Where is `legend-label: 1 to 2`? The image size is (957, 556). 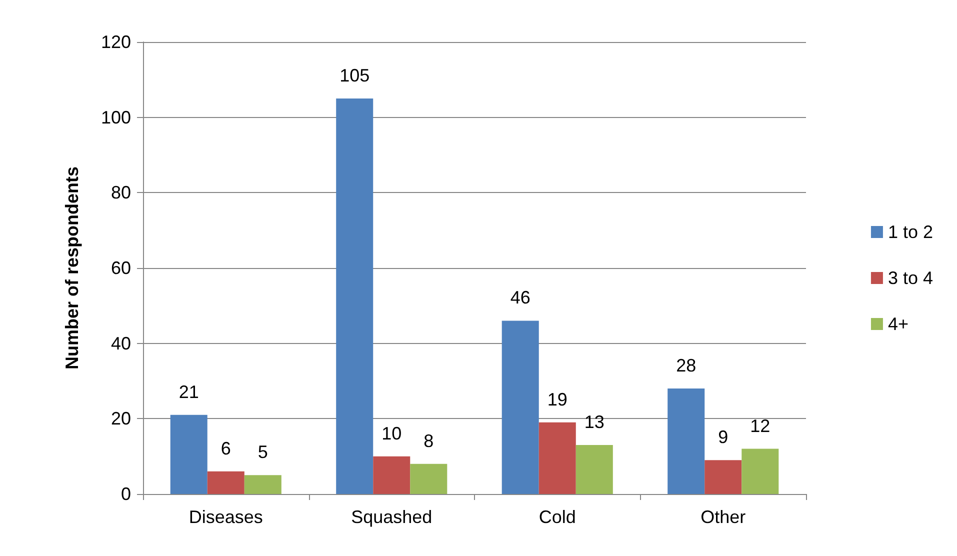 legend-label: 1 to 2 is located at coordinates (911, 232).